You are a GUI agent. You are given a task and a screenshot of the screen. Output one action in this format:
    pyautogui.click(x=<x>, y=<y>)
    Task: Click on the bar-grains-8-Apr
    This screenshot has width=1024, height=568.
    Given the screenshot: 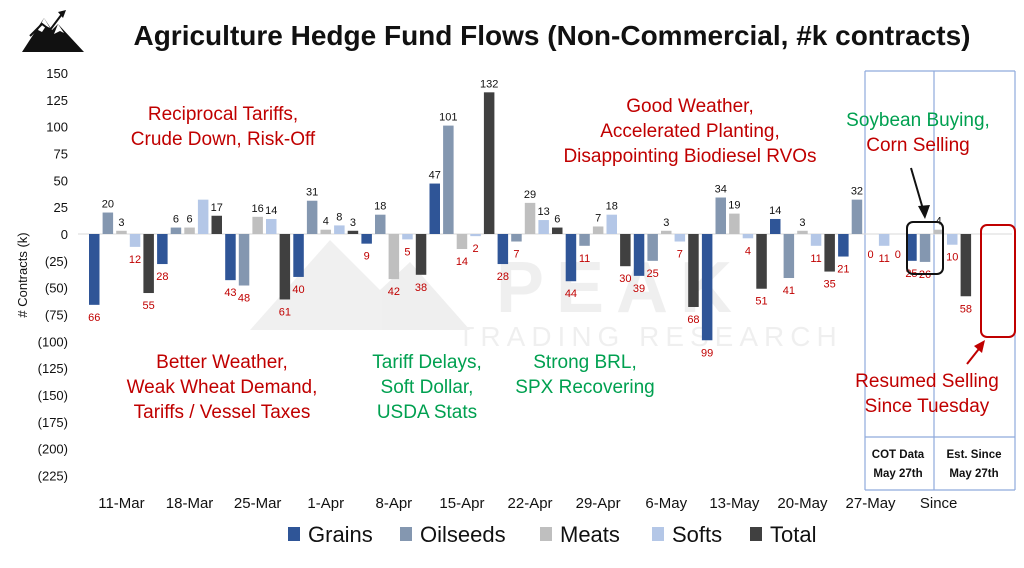 What is the action you would take?
    pyautogui.click(x=366, y=239)
    